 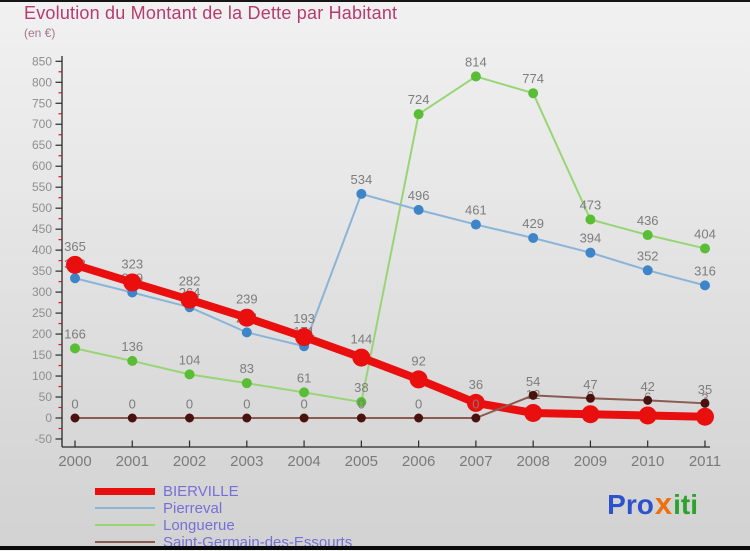 What do you see at coordinates (42, 82) in the screenshot?
I see `data-label: 800` at bounding box center [42, 82].